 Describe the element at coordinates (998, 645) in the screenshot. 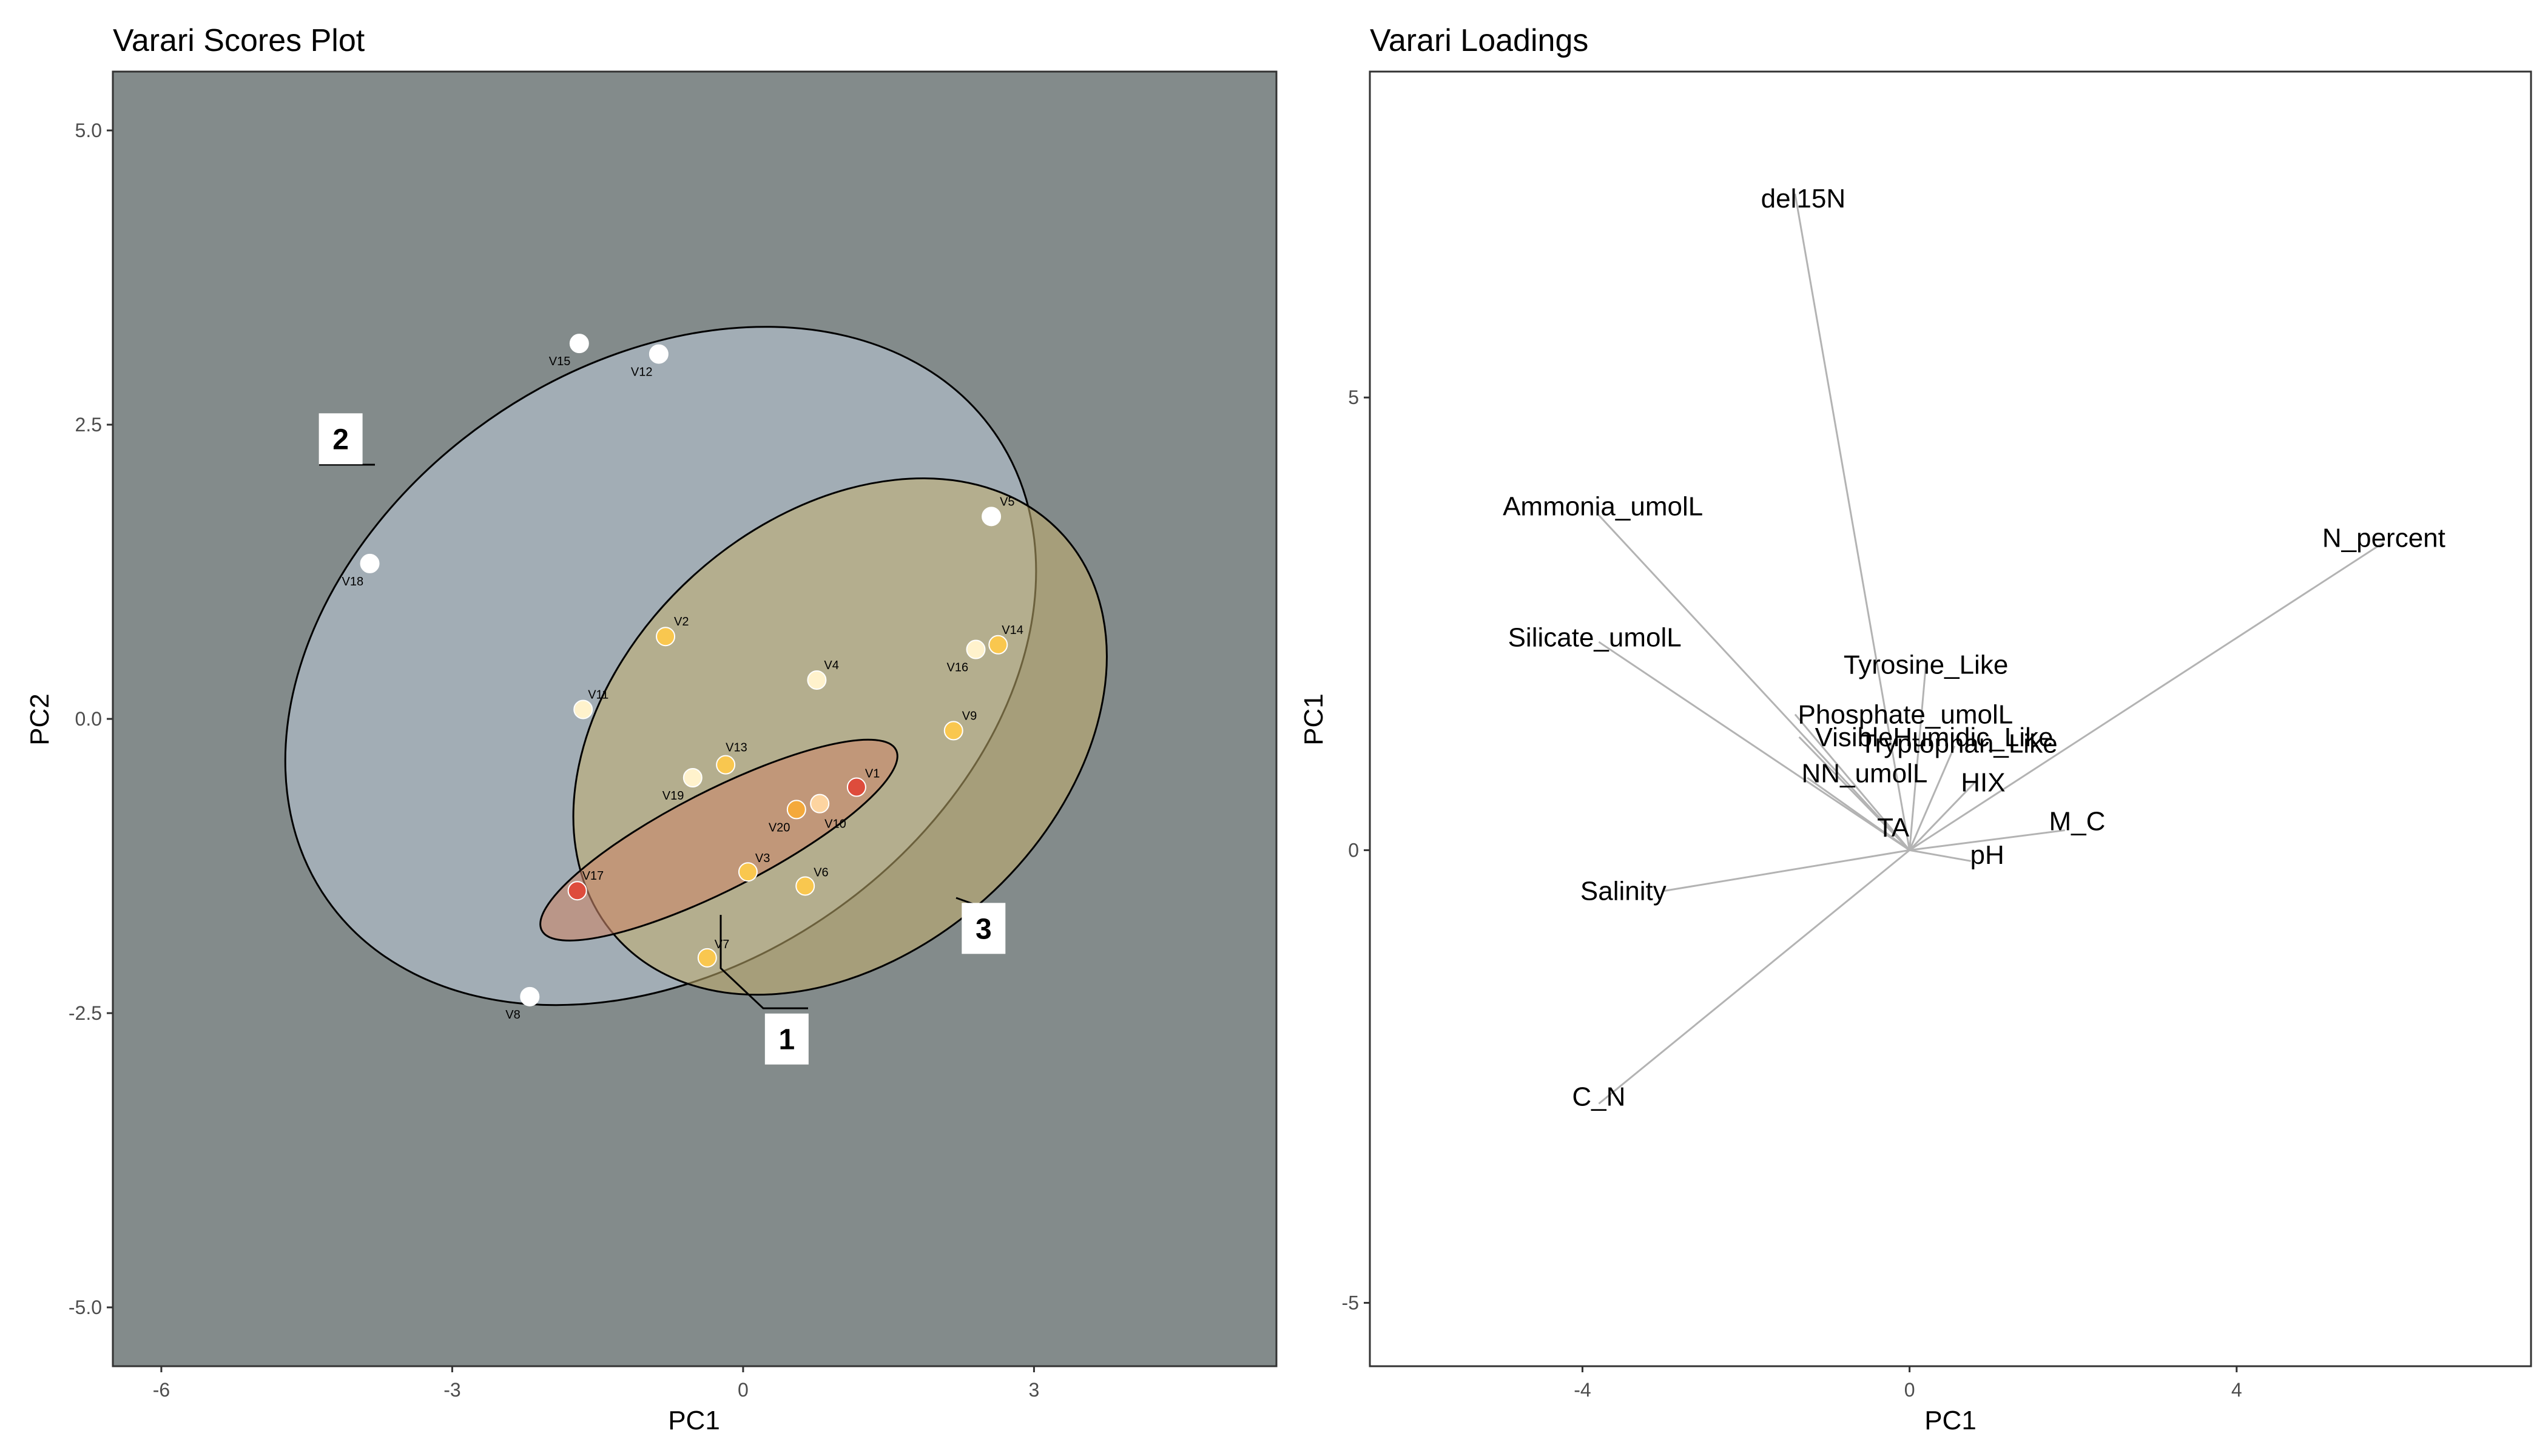

I see `point-v14` at that location.